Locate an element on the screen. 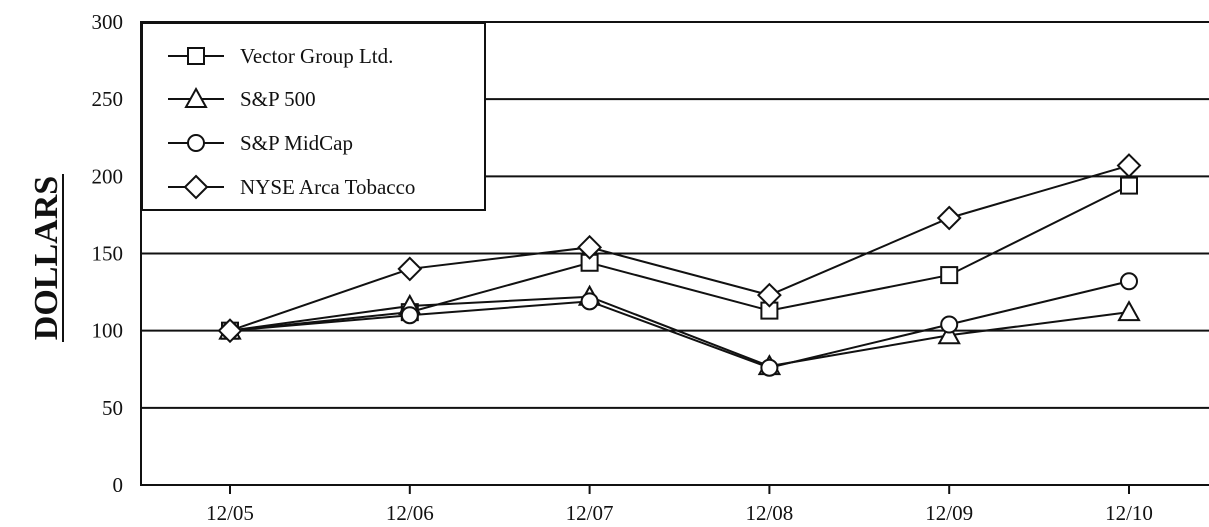  y-tick-label-250: 250 is located at coordinates (108, 99).